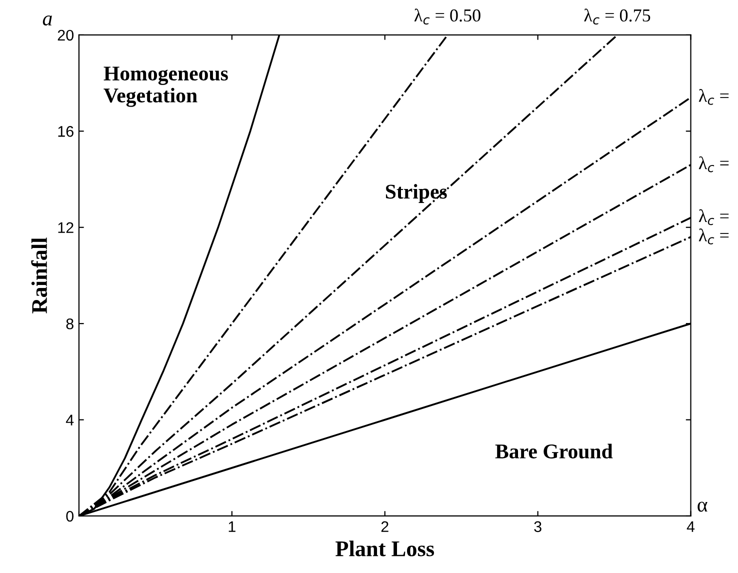 Image resolution: width=738 pixels, height=573 pixels. Describe the element at coordinates (66, 227) in the screenshot. I see `y-tick-label: 12` at that location.